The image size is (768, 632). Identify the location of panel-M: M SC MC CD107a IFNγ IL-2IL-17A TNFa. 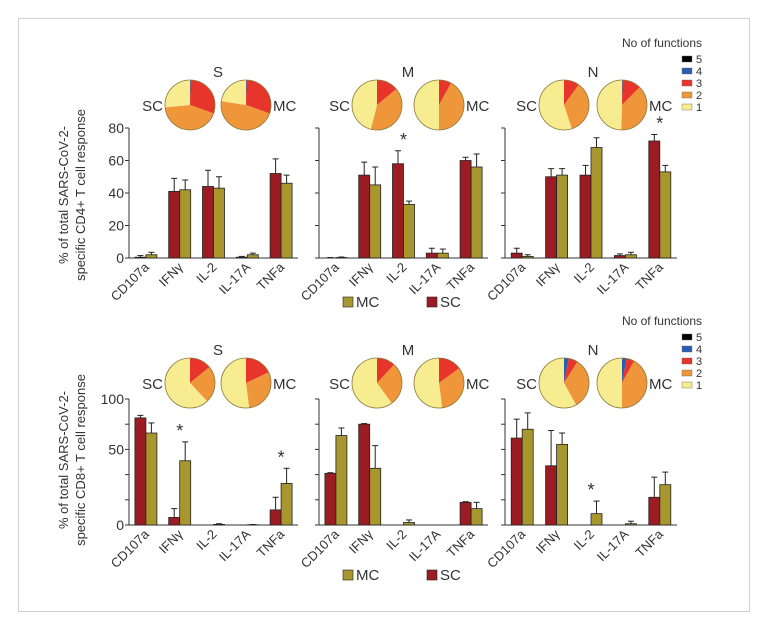
(394, 456).